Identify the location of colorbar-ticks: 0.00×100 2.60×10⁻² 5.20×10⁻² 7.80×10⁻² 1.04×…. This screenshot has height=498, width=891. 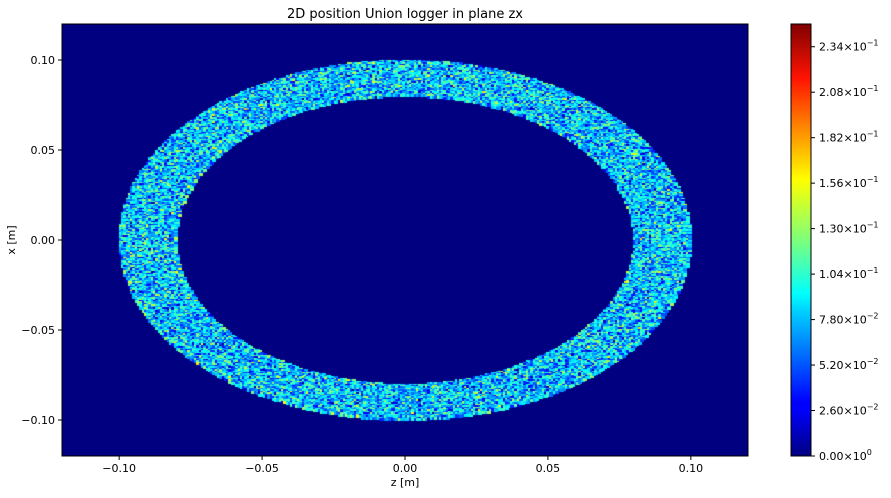
(845, 251).